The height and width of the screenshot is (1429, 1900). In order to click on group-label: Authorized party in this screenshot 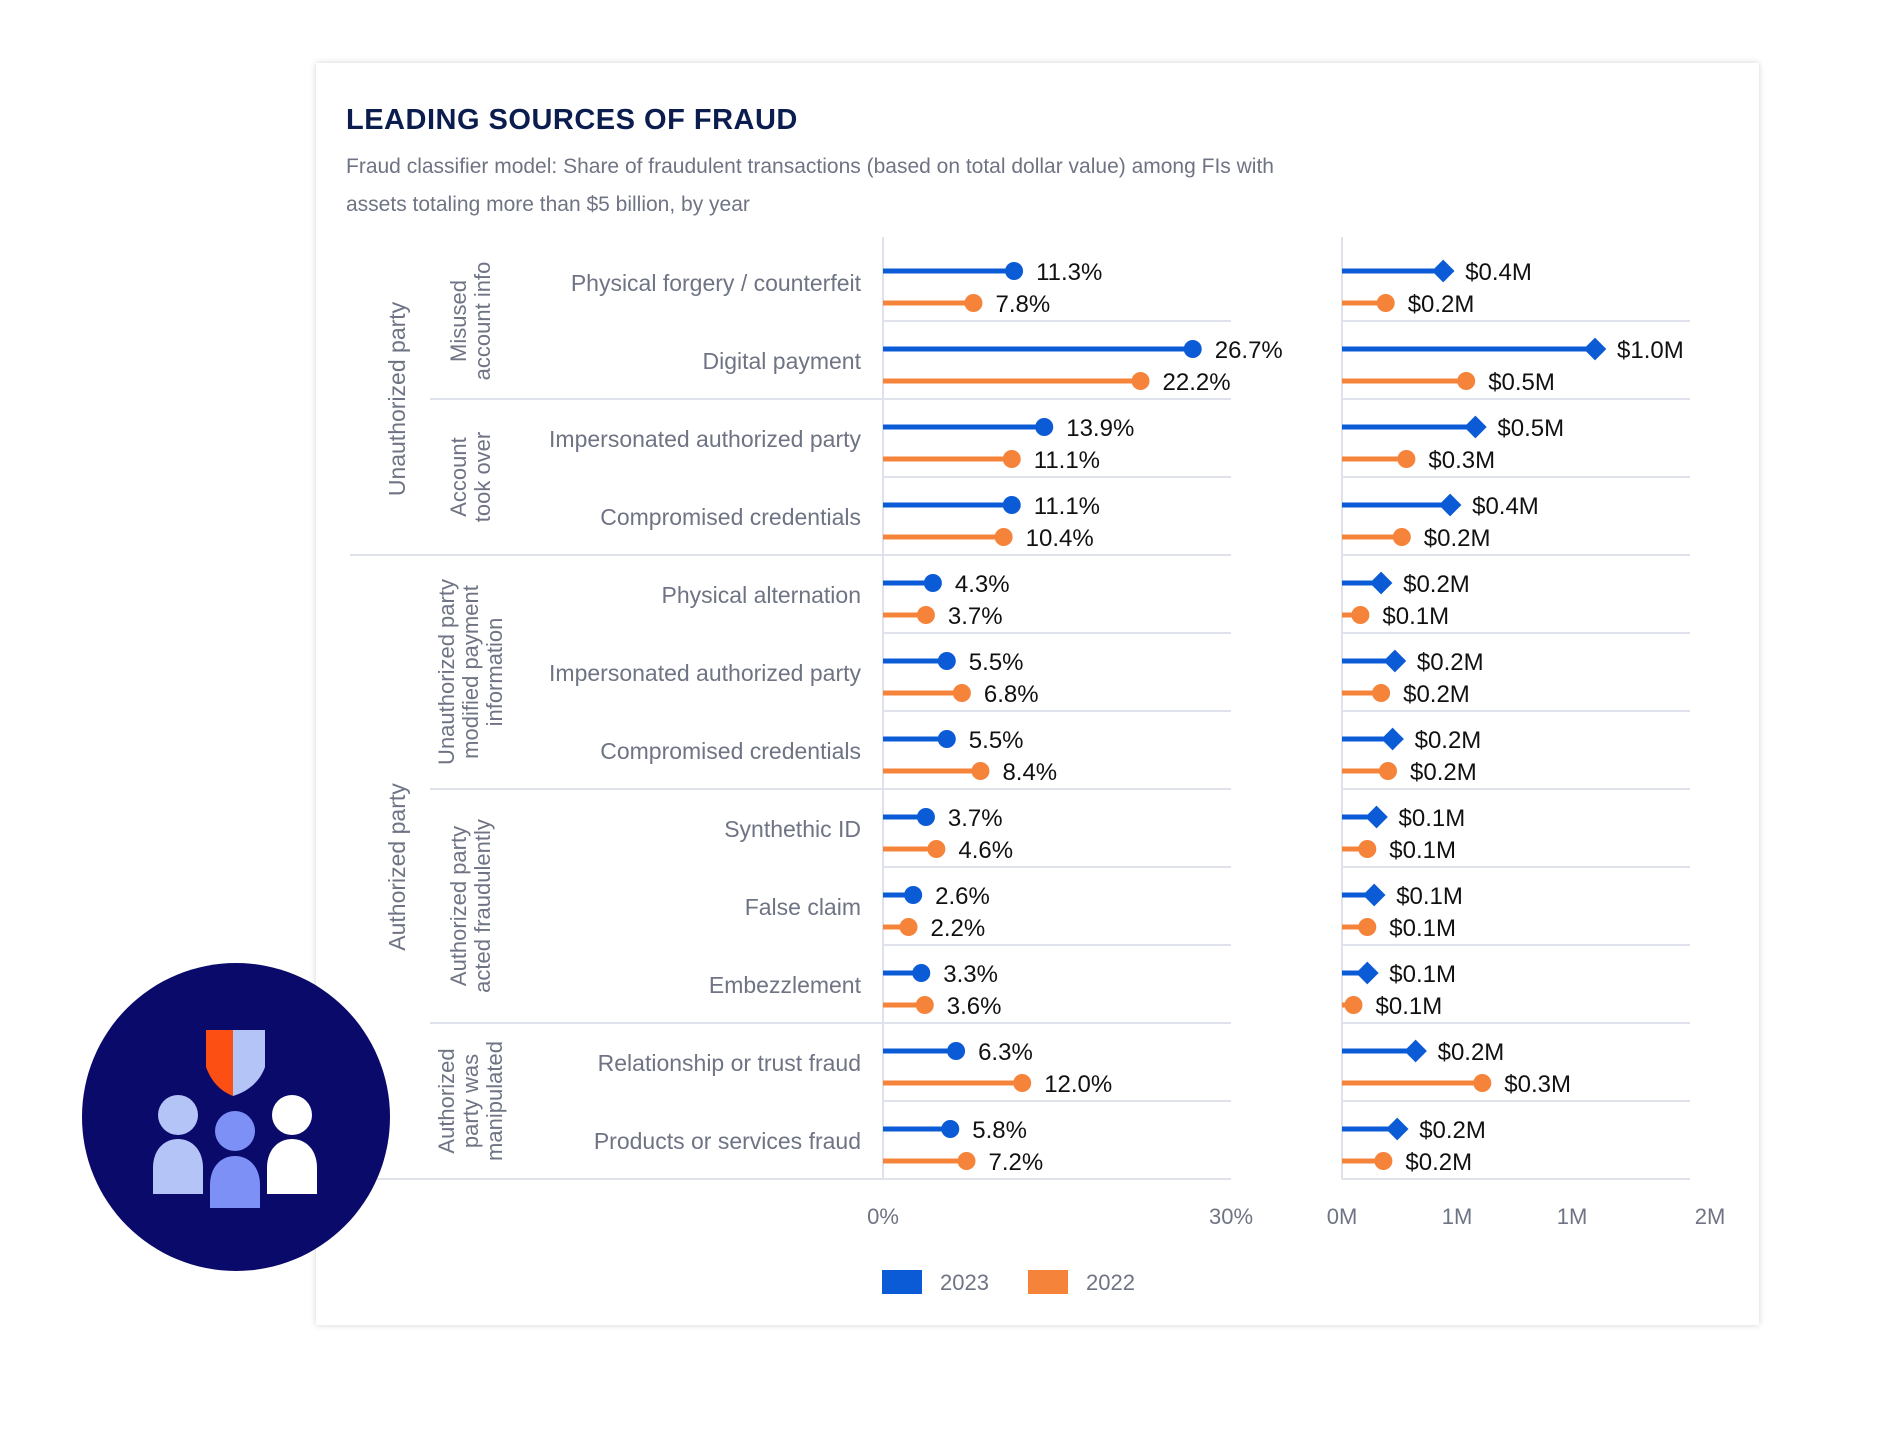, I will do `click(397, 867)`.